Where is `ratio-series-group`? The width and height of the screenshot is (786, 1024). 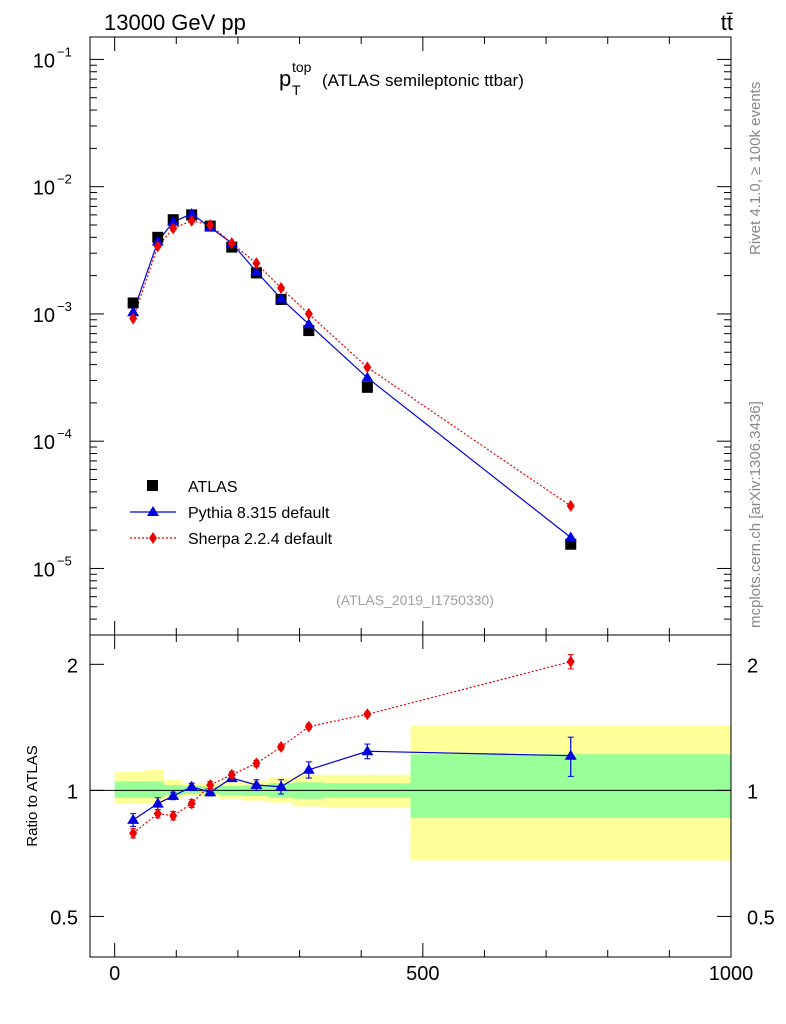
ratio-series-group is located at coordinates (352, 747).